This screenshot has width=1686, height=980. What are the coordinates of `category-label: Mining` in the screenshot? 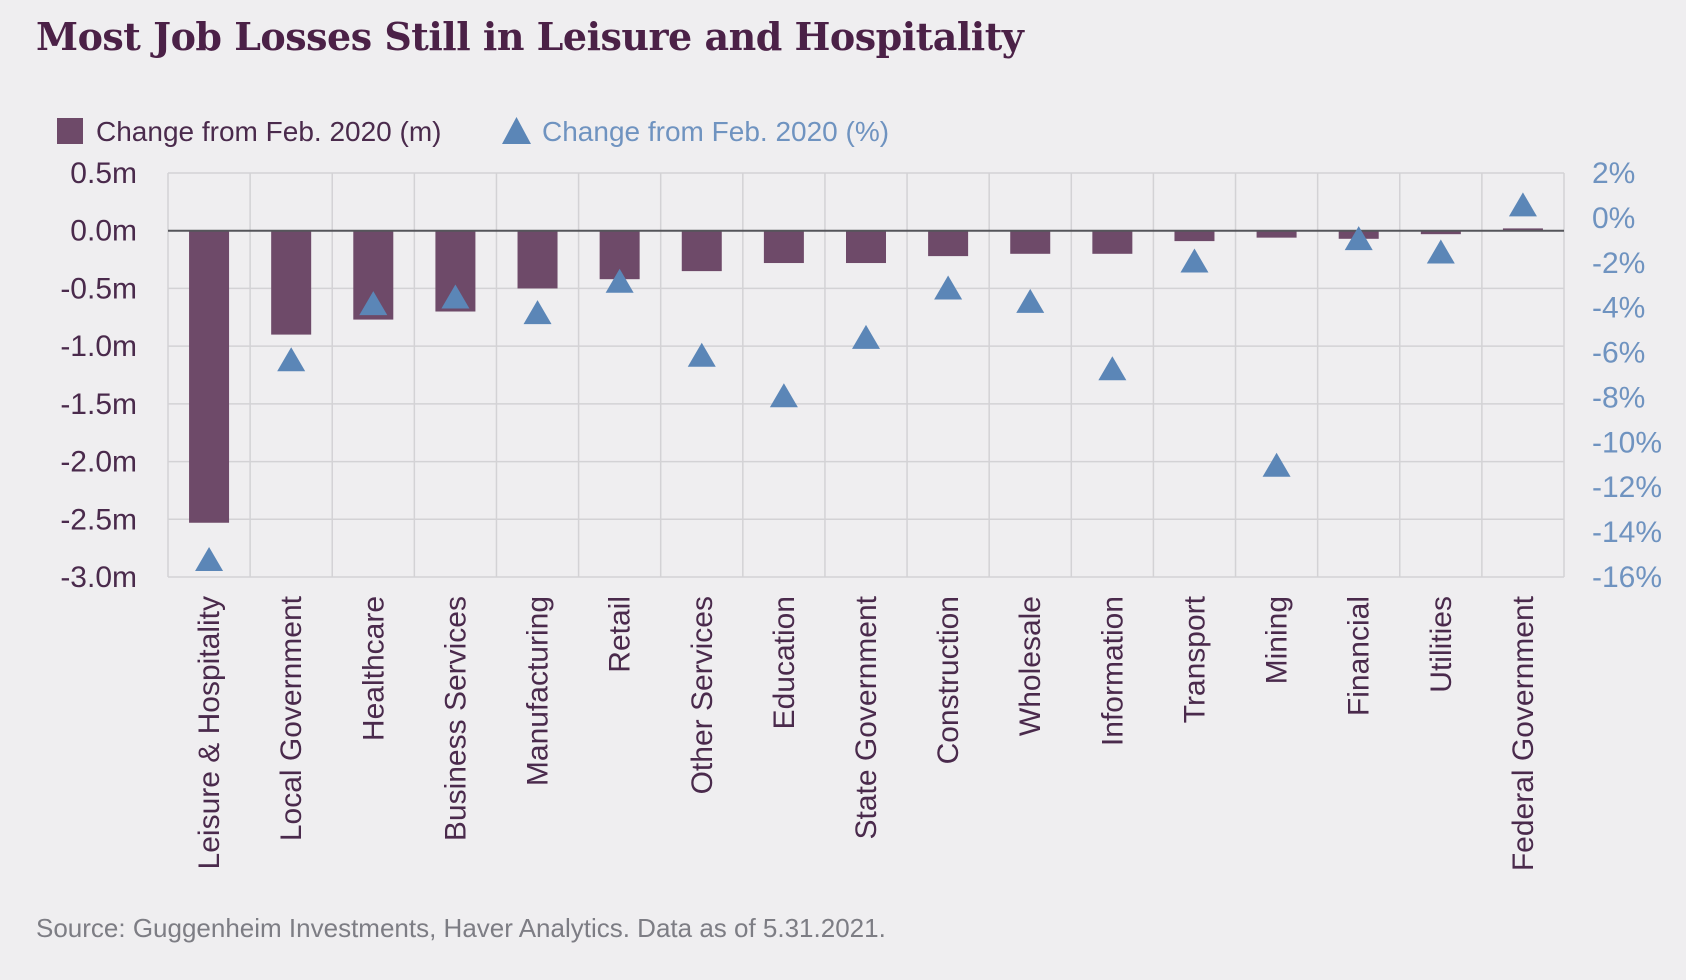 It's located at (1277, 640).